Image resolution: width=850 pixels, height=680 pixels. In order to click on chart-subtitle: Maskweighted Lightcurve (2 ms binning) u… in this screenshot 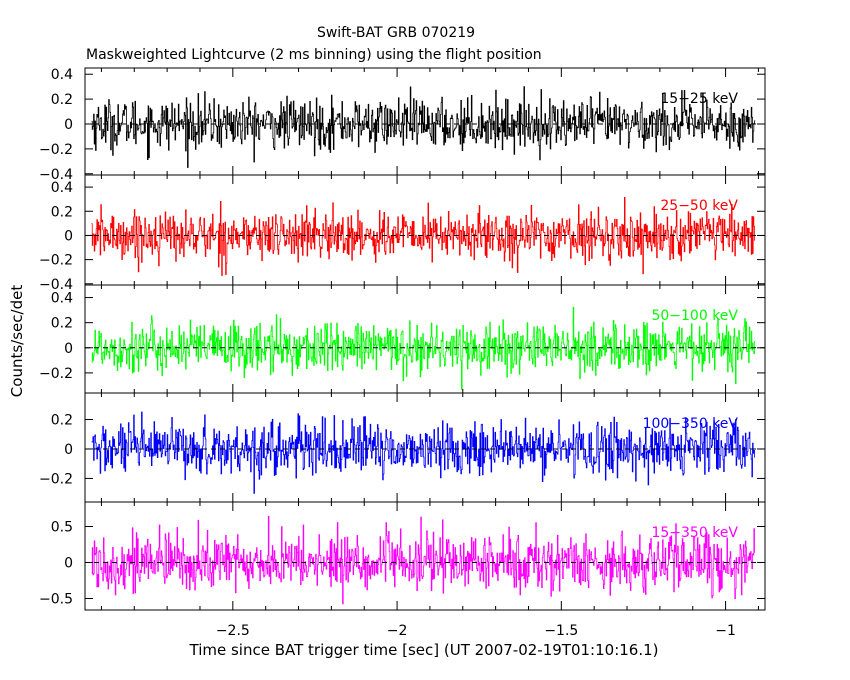, I will do `click(314, 55)`.